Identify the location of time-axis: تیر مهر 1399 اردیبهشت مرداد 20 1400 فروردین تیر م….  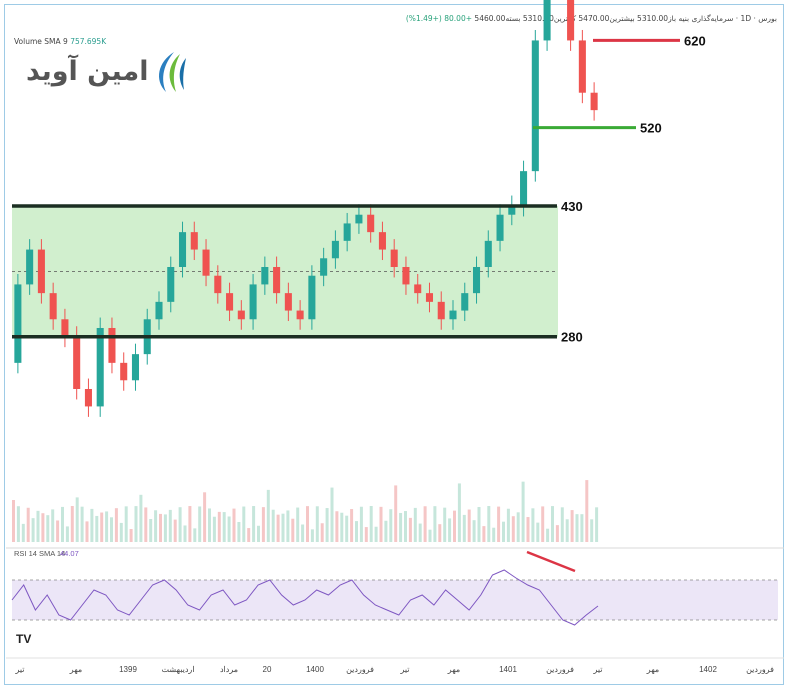
(395, 665).